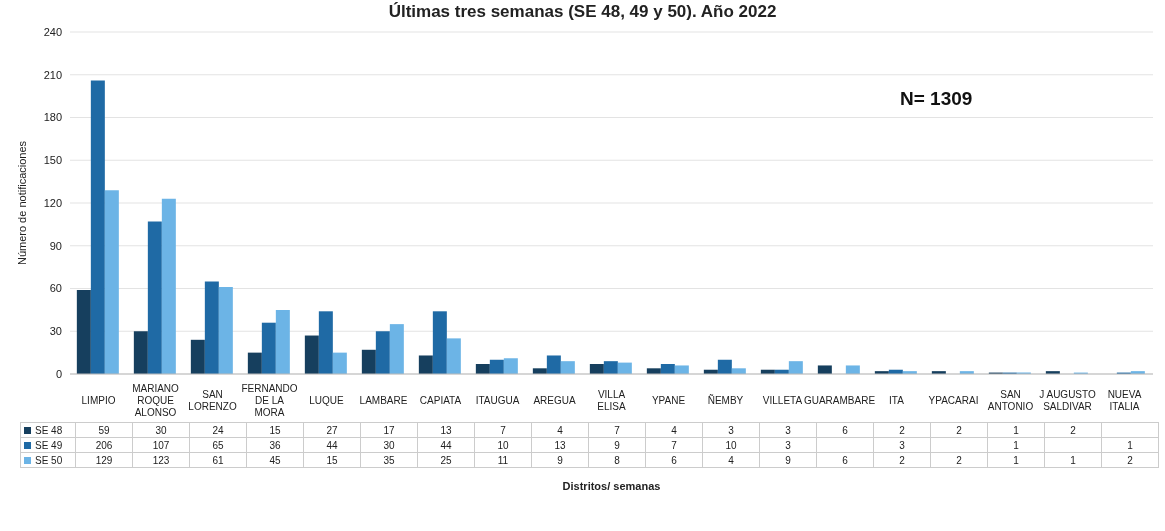 Image resolution: width=1165 pixels, height=531 pixels. What do you see at coordinates (58, 373) in the screenshot?
I see `y-tick-label: 0` at bounding box center [58, 373].